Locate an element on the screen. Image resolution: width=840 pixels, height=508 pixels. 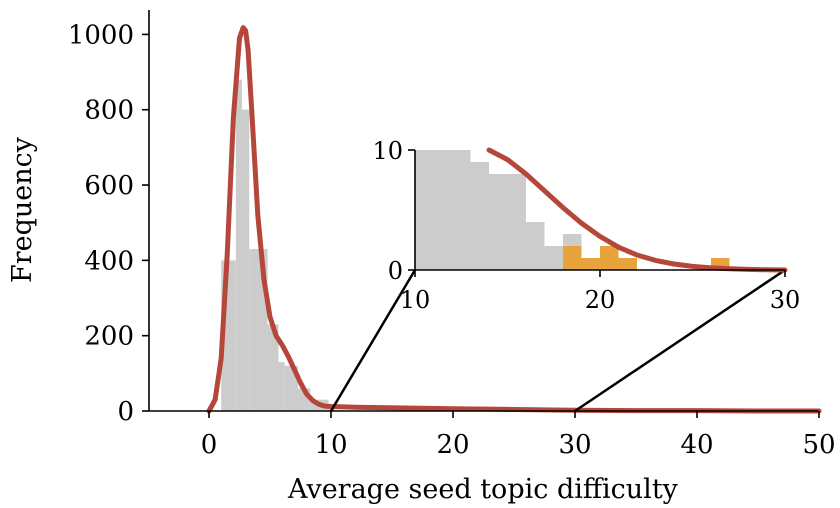
x-axis-title: Average seed topic difficulty is located at coordinates (483, 489).